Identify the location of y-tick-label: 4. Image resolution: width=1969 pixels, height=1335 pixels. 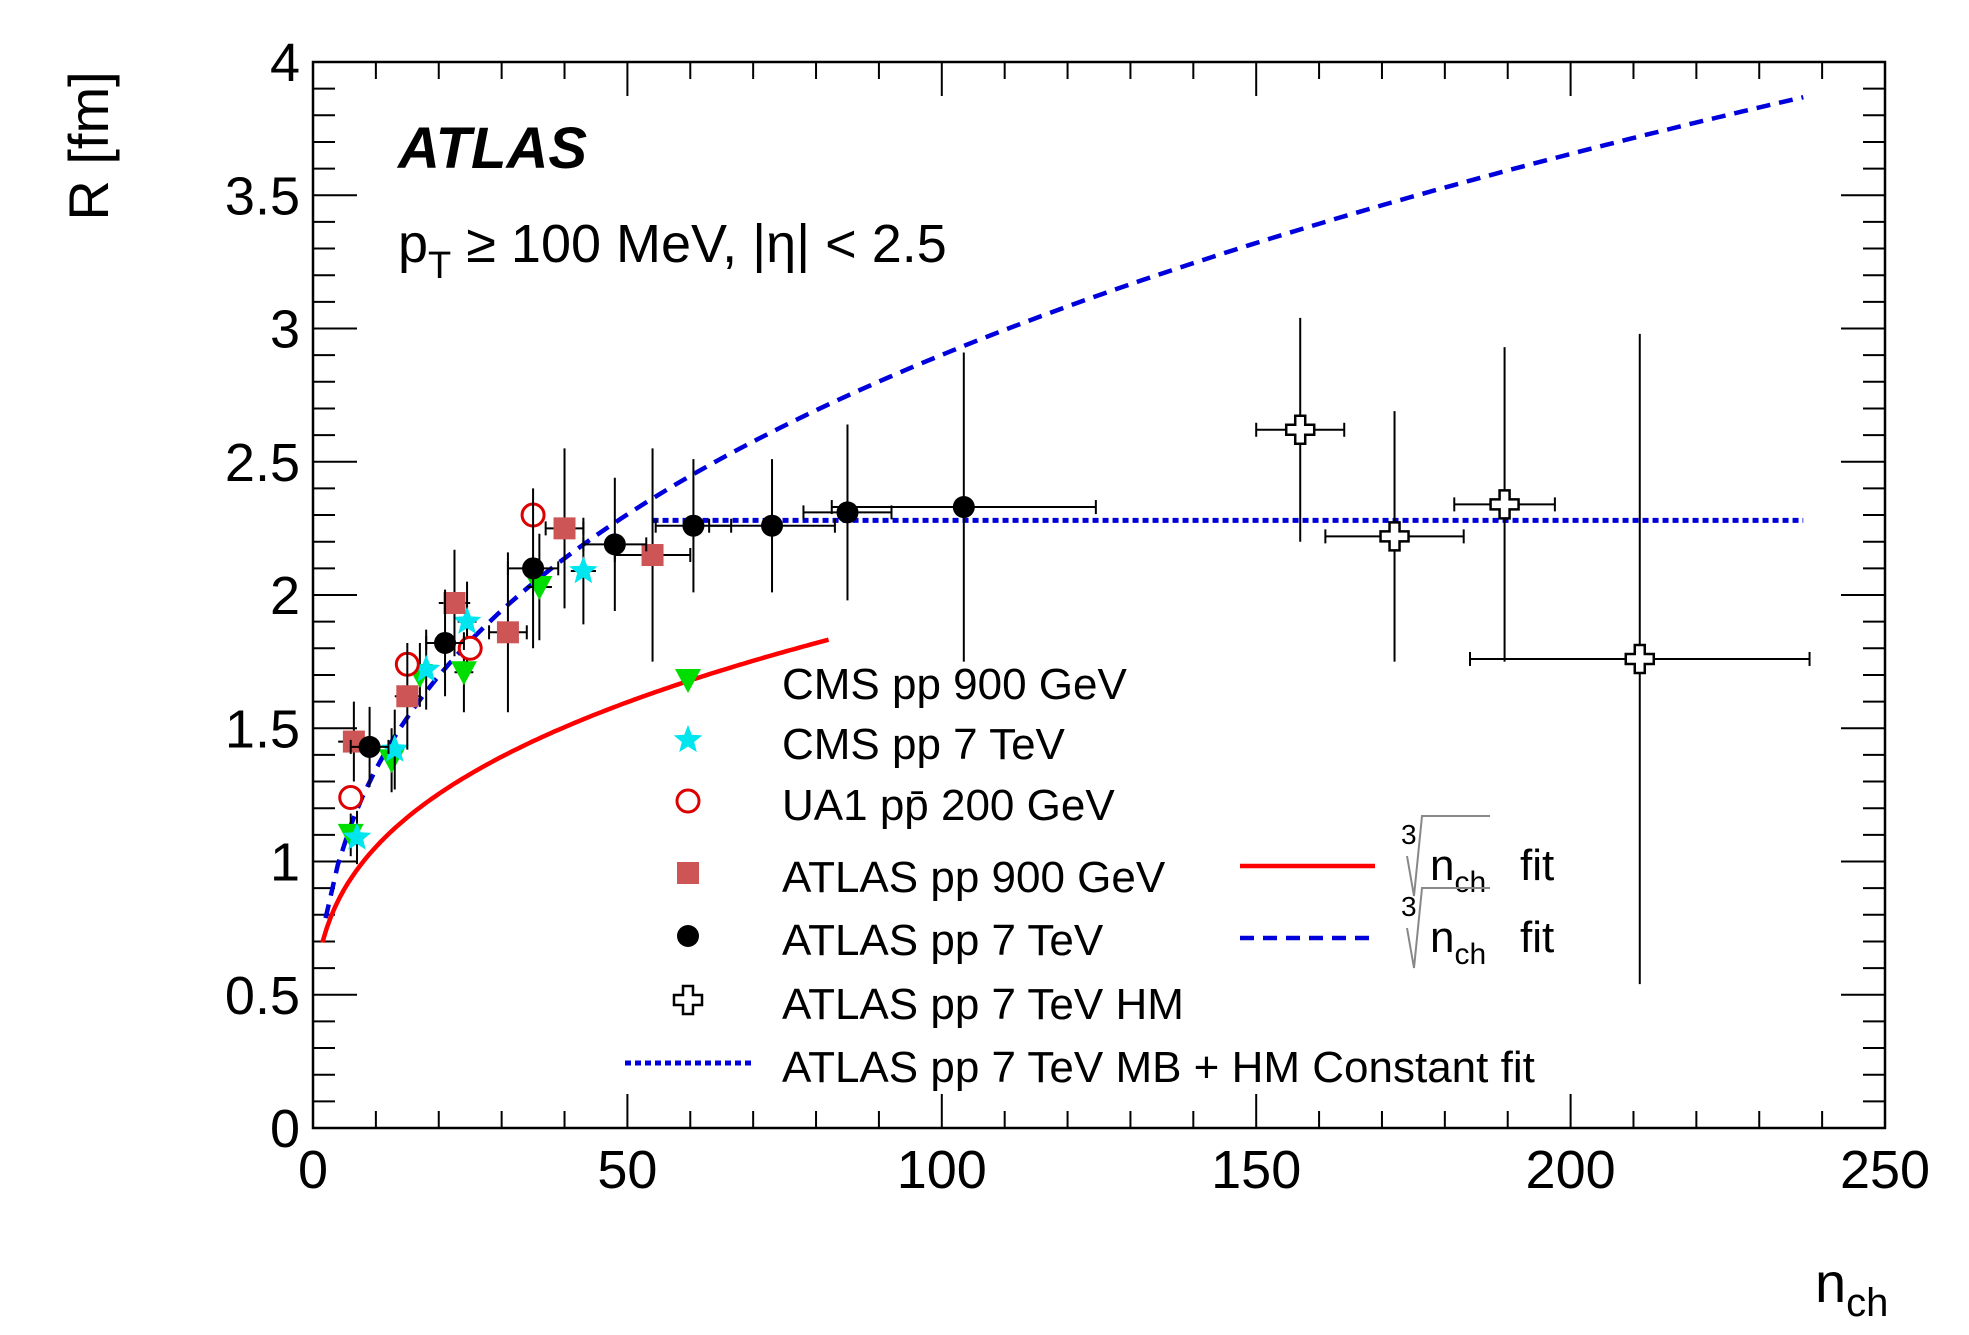
(285, 63).